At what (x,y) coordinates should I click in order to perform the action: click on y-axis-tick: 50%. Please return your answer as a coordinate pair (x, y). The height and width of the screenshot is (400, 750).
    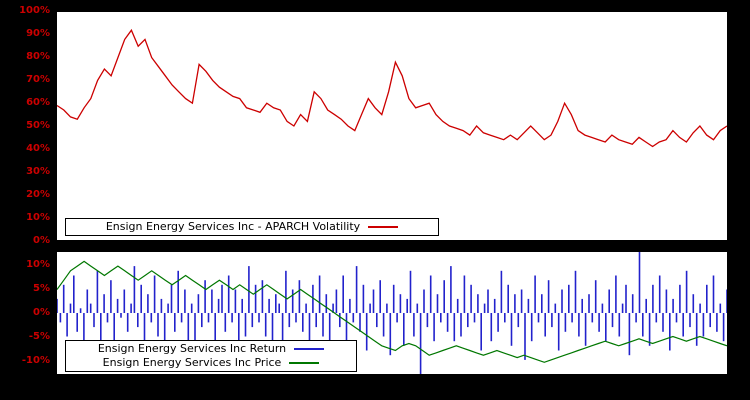
    Looking at the image, I should click on (38, 125).